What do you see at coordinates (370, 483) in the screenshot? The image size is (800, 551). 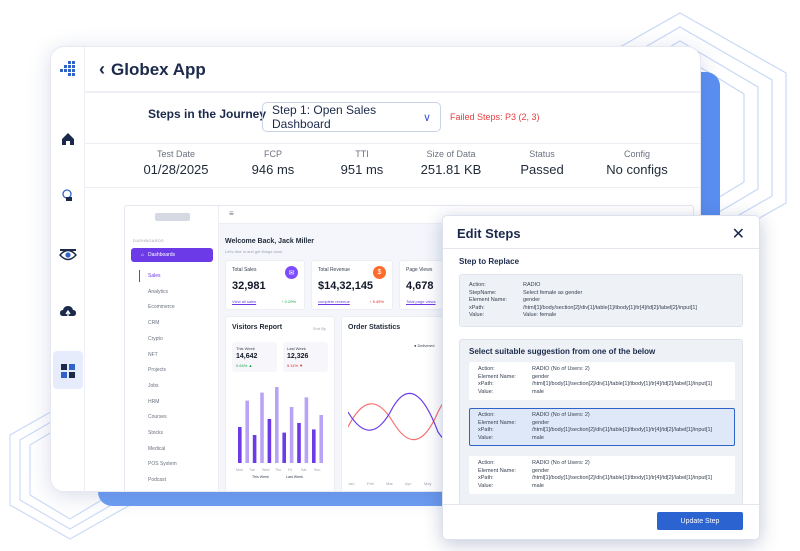 I see `month-label: Feb` at bounding box center [370, 483].